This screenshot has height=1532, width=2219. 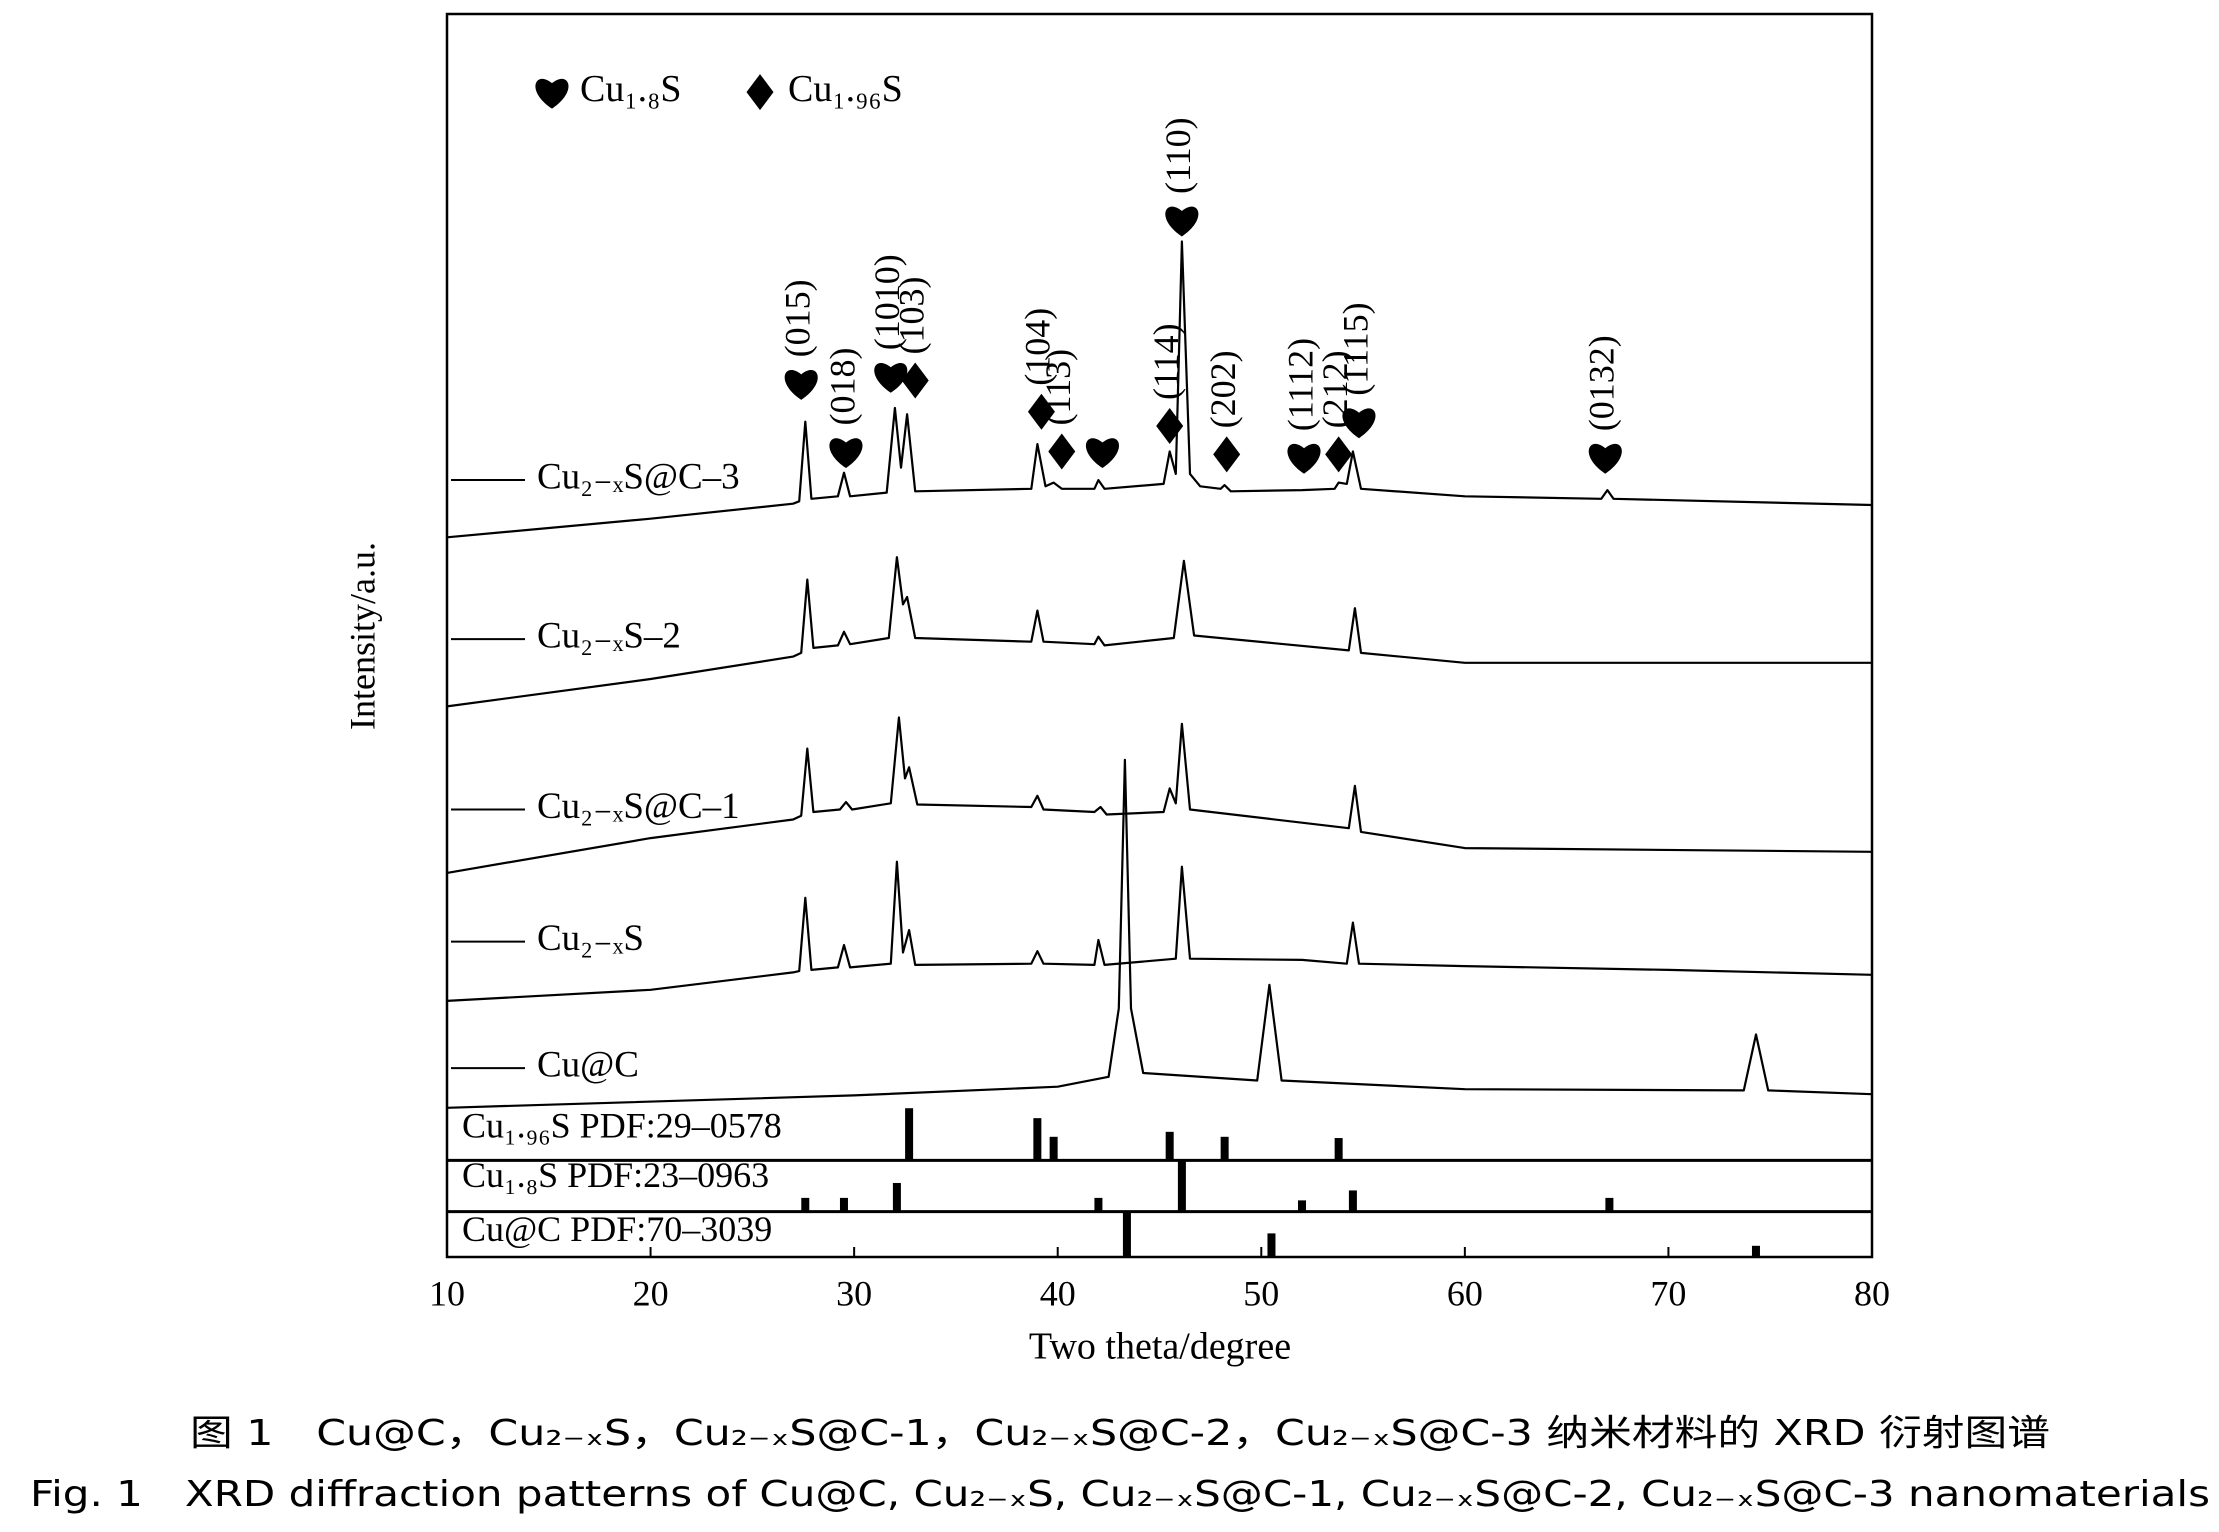 What do you see at coordinates (1602, 383) in the screenshot?
I see `peak-label: (0132)` at bounding box center [1602, 383].